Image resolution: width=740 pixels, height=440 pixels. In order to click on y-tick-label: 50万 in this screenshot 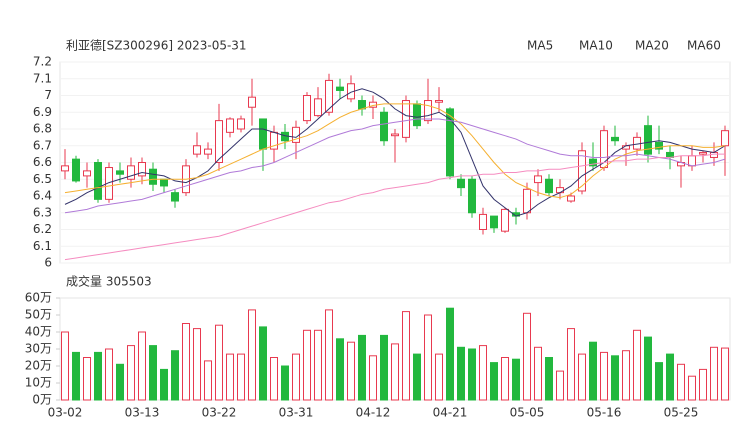, I will do `click(38, 315)`.